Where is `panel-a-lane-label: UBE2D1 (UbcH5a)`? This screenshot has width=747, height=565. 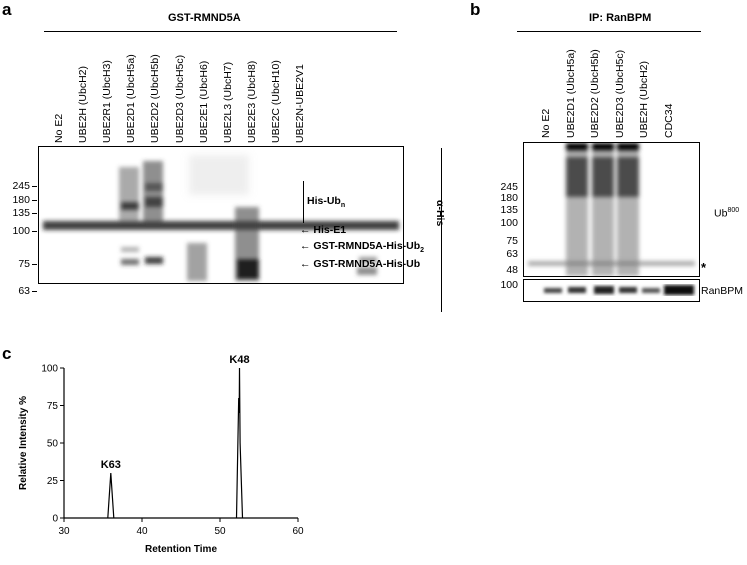
panel-a-lane-label: UBE2D1 (UbcH5a) is located at coordinates (131, 98).